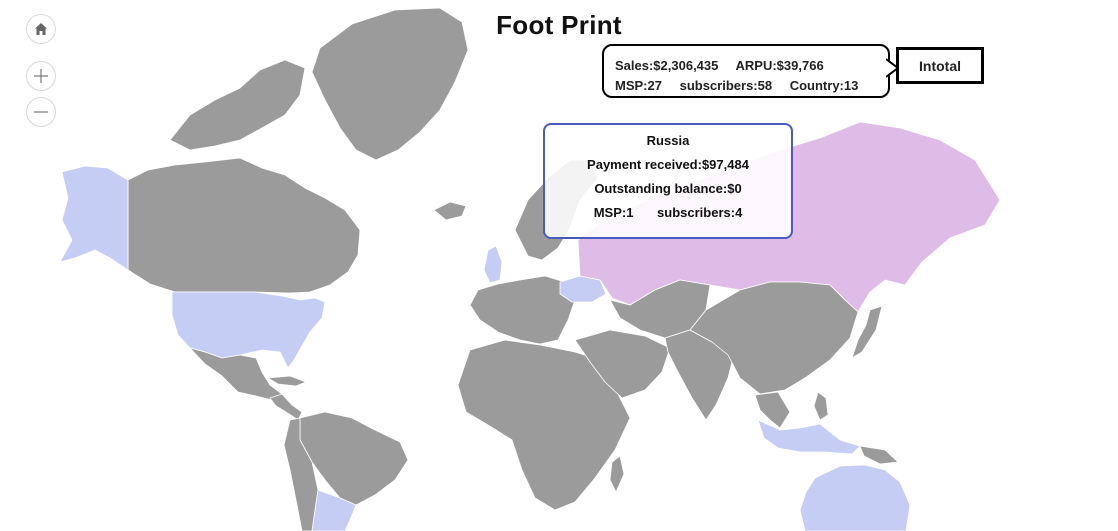  Describe the element at coordinates (390, 84) in the screenshot. I see `country-greenland` at that location.